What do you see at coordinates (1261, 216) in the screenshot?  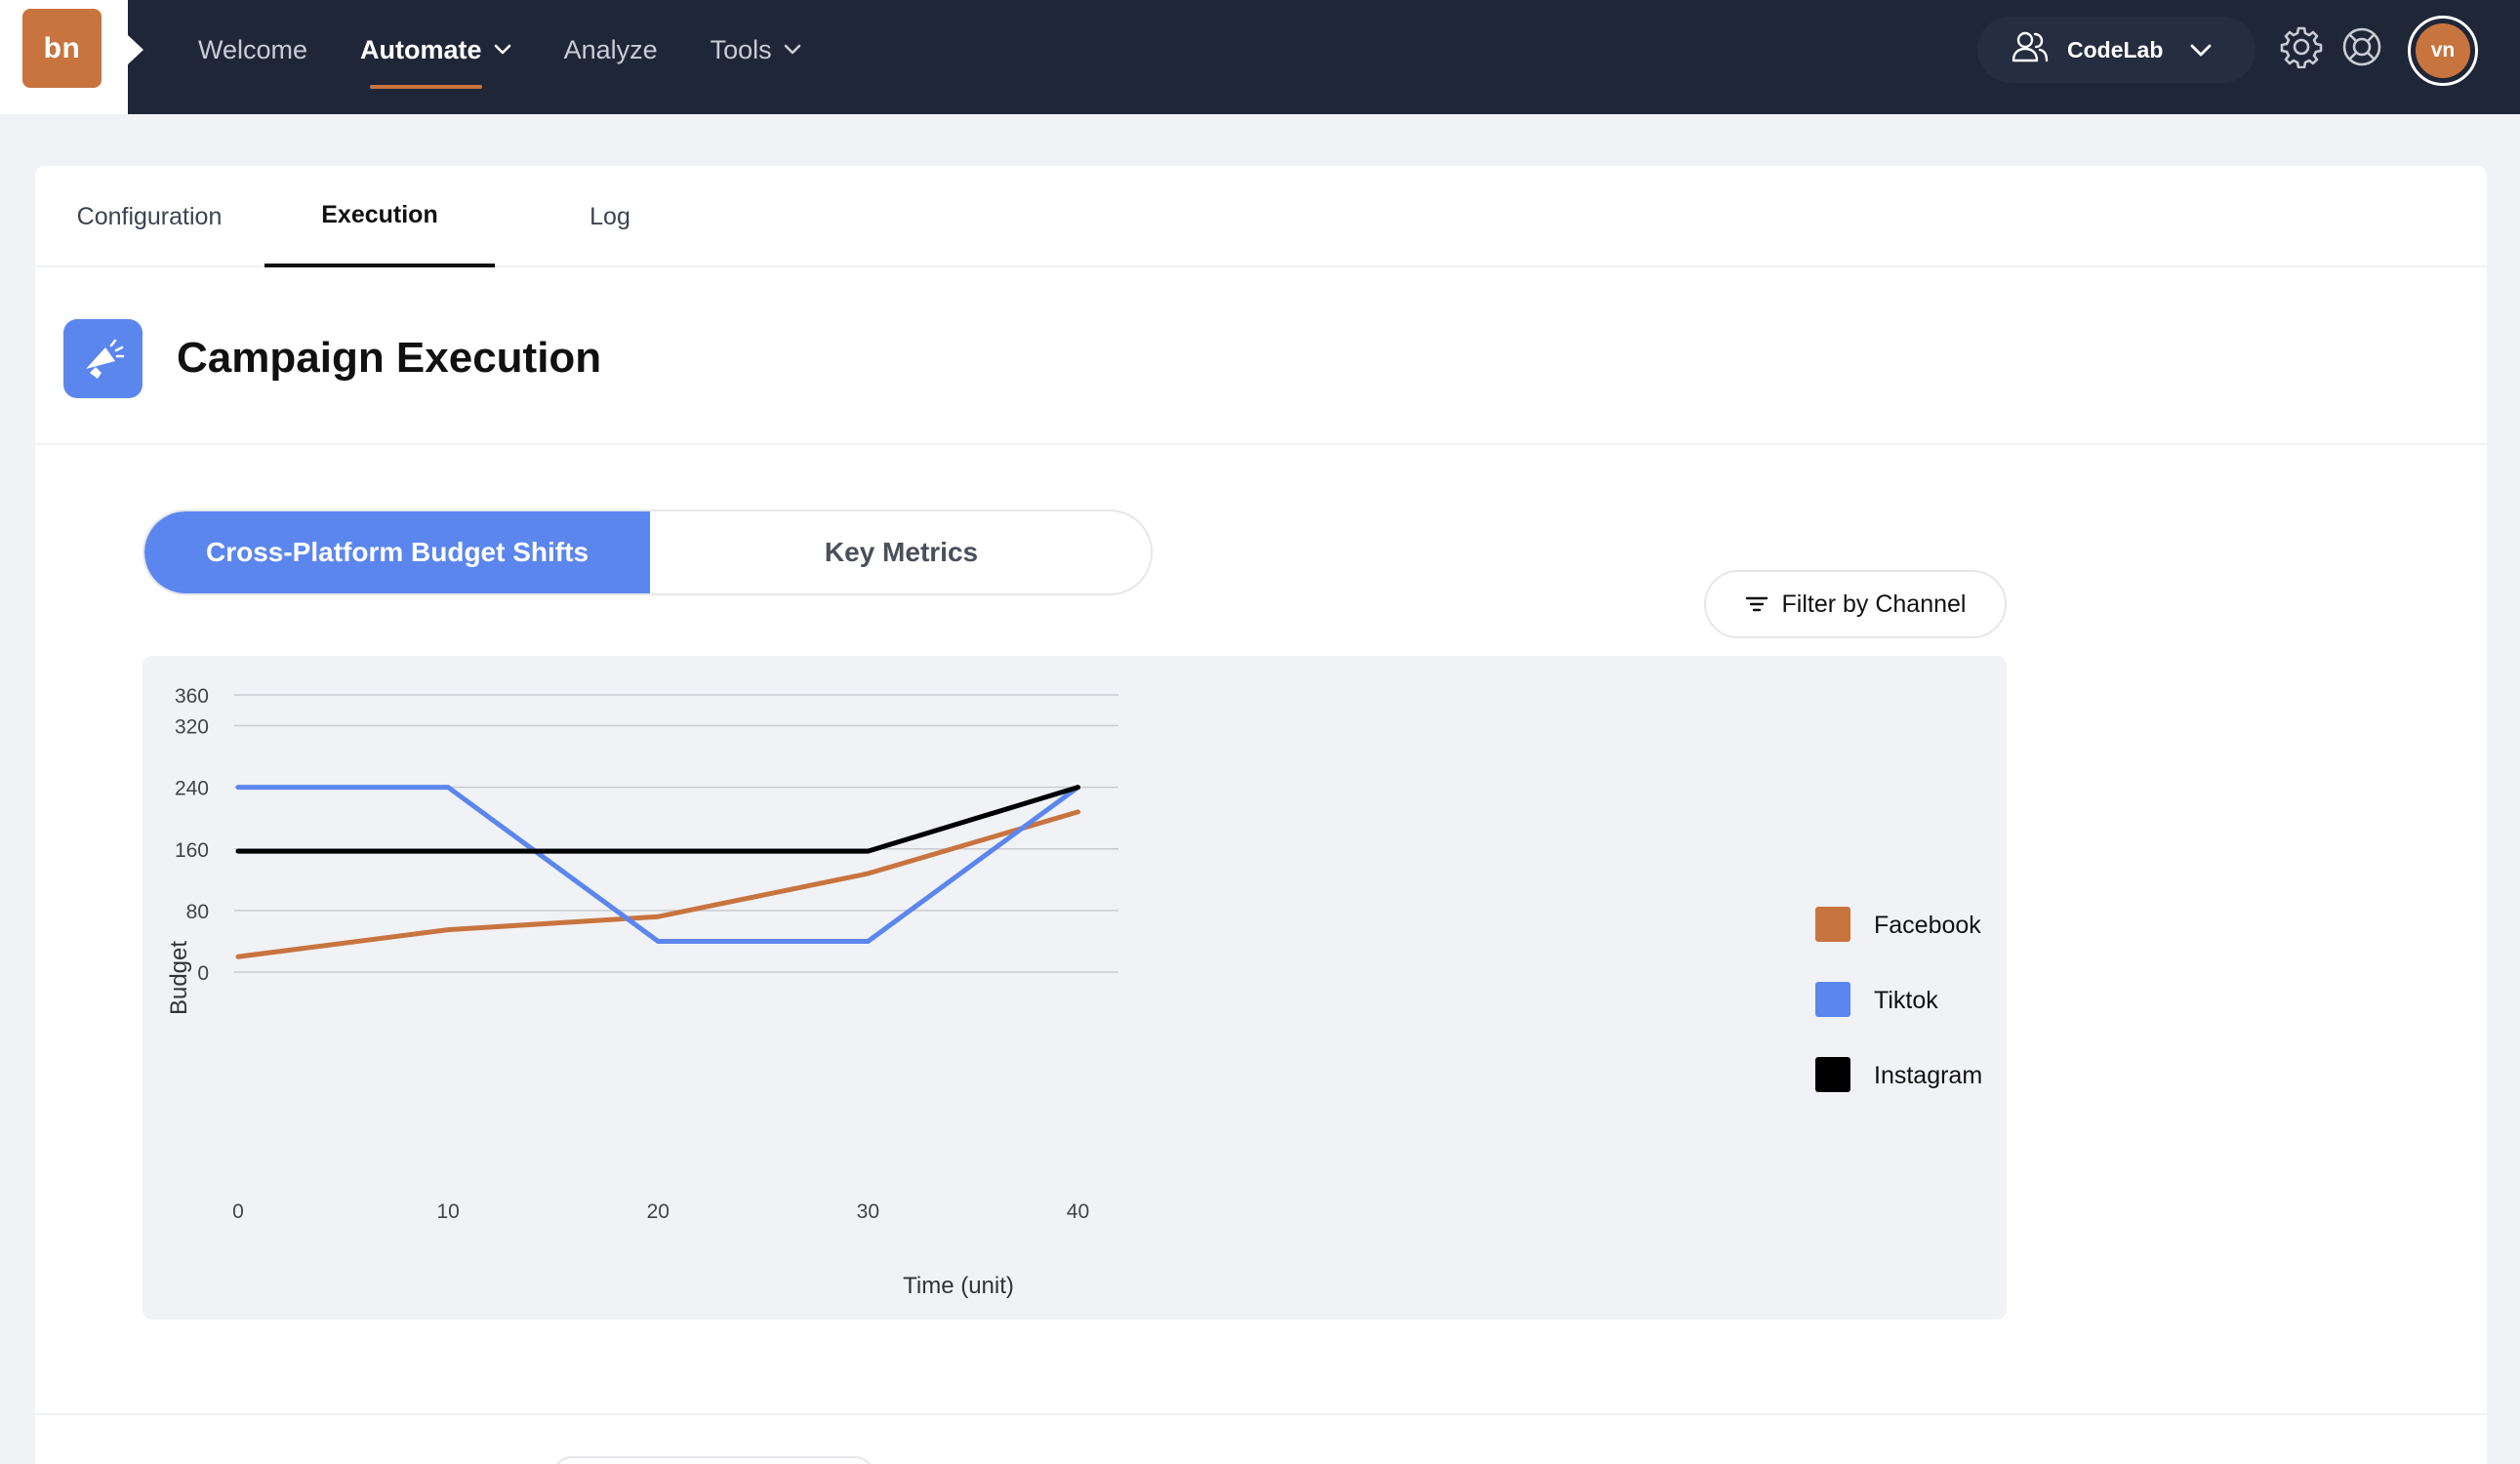 I see `tab-bar: Configuration Execution Log` at bounding box center [1261, 216].